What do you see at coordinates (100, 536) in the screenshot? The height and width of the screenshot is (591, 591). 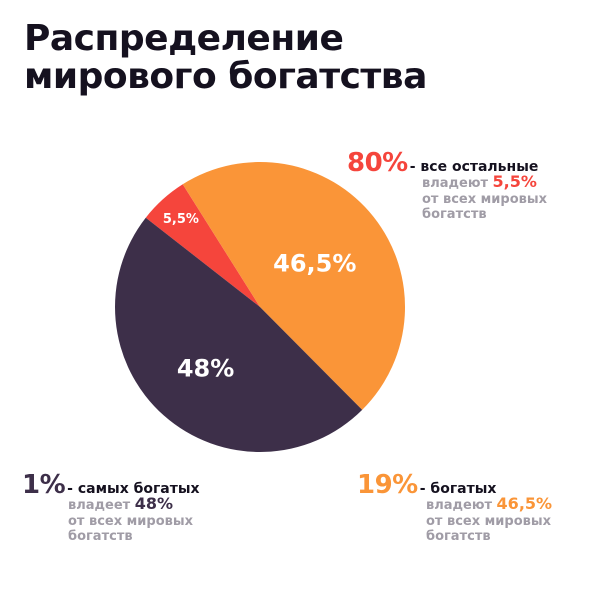 I see `legend-top-rest-2: богатств` at bounding box center [100, 536].